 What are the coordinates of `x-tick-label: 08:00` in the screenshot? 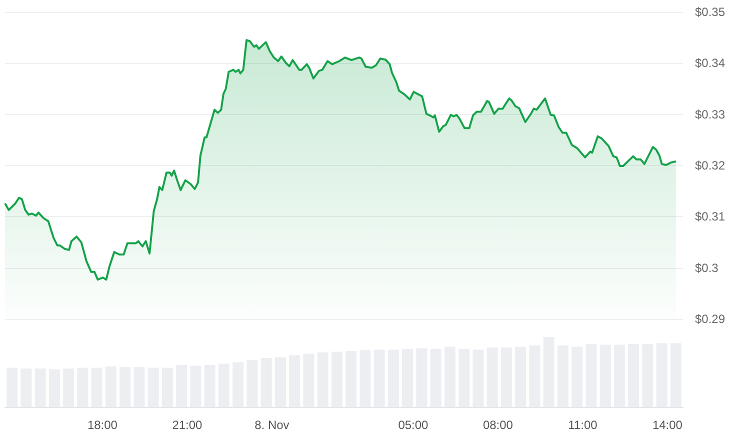 It's located at (498, 425).